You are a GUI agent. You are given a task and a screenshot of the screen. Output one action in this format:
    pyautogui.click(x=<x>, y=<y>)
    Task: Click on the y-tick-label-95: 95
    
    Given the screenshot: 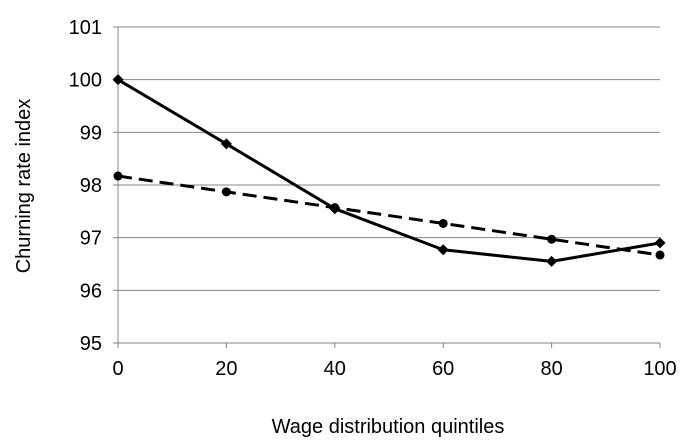 What is the action you would take?
    pyautogui.click(x=91, y=344)
    